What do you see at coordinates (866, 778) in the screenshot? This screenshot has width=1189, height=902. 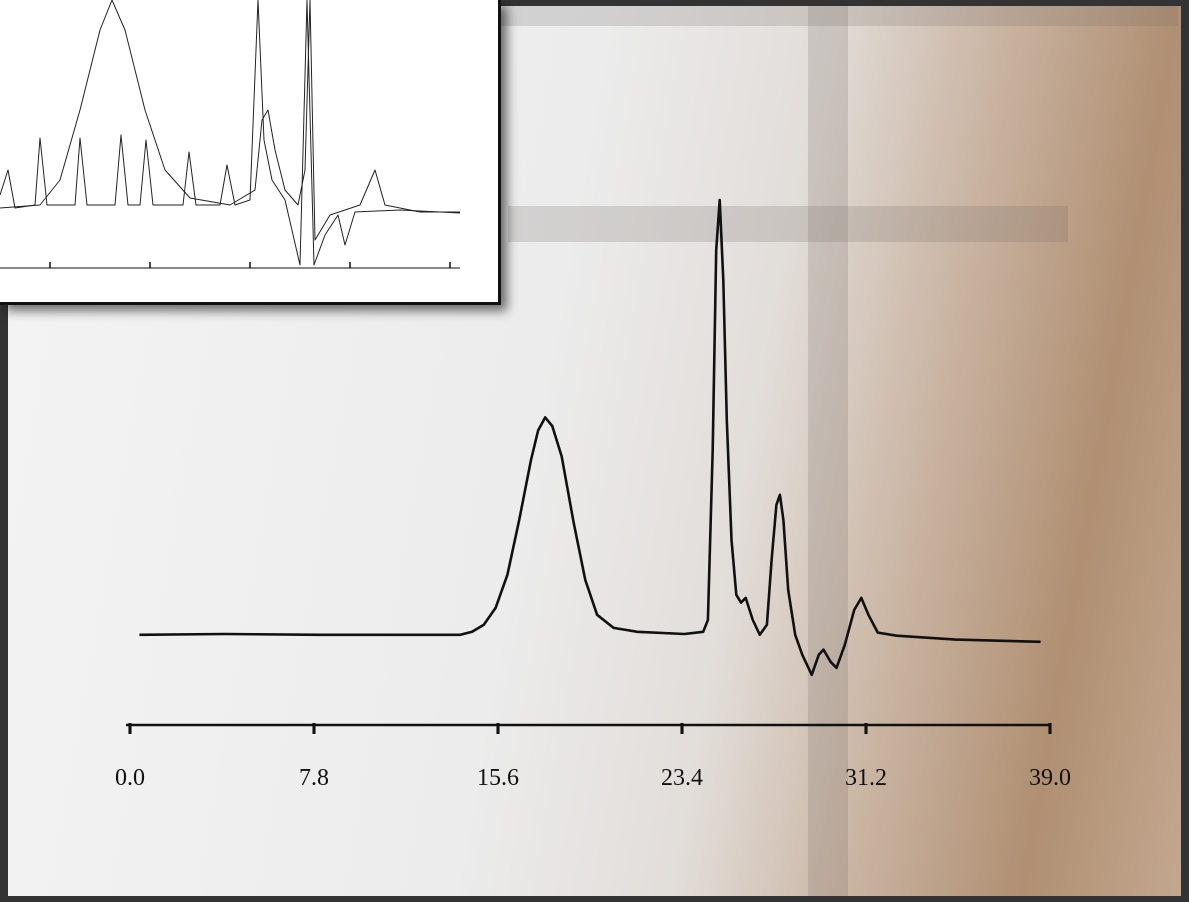 I see `x-tick-label: 31.2` at bounding box center [866, 778].